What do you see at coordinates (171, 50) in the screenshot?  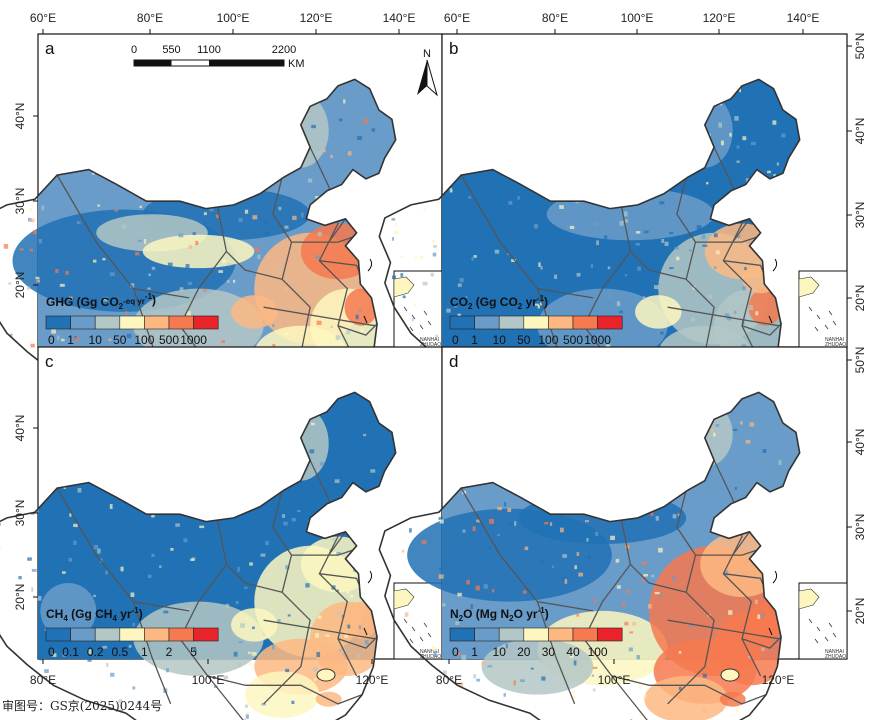 I see `scale-bar-label: 550` at bounding box center [171, 50].